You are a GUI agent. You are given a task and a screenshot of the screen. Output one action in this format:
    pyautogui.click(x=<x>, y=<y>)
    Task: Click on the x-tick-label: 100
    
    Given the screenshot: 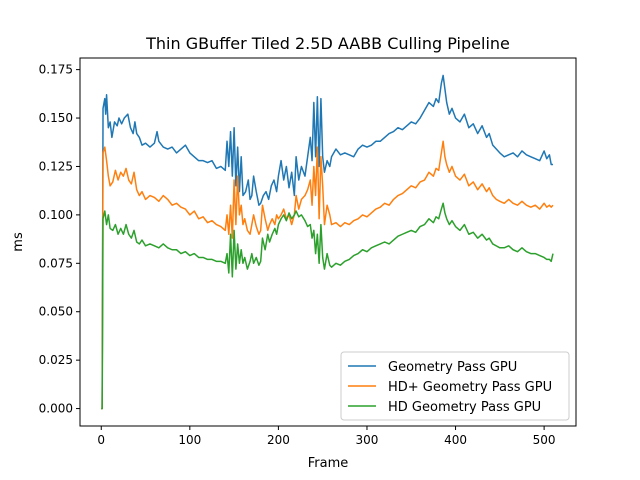 What is the action you would take?
    pyautogui.click(x=189, y=440)
    